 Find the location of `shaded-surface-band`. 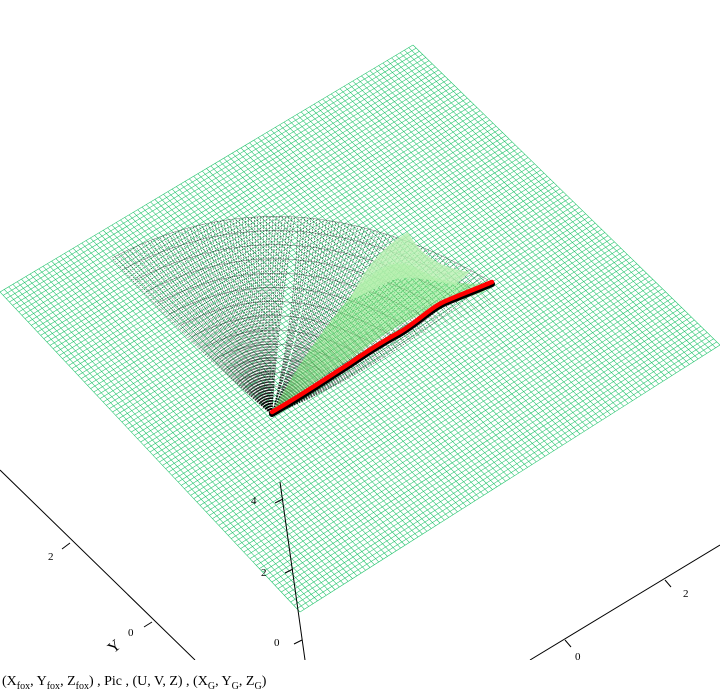

shaded-surface-band is located at coordinates (380, 337).